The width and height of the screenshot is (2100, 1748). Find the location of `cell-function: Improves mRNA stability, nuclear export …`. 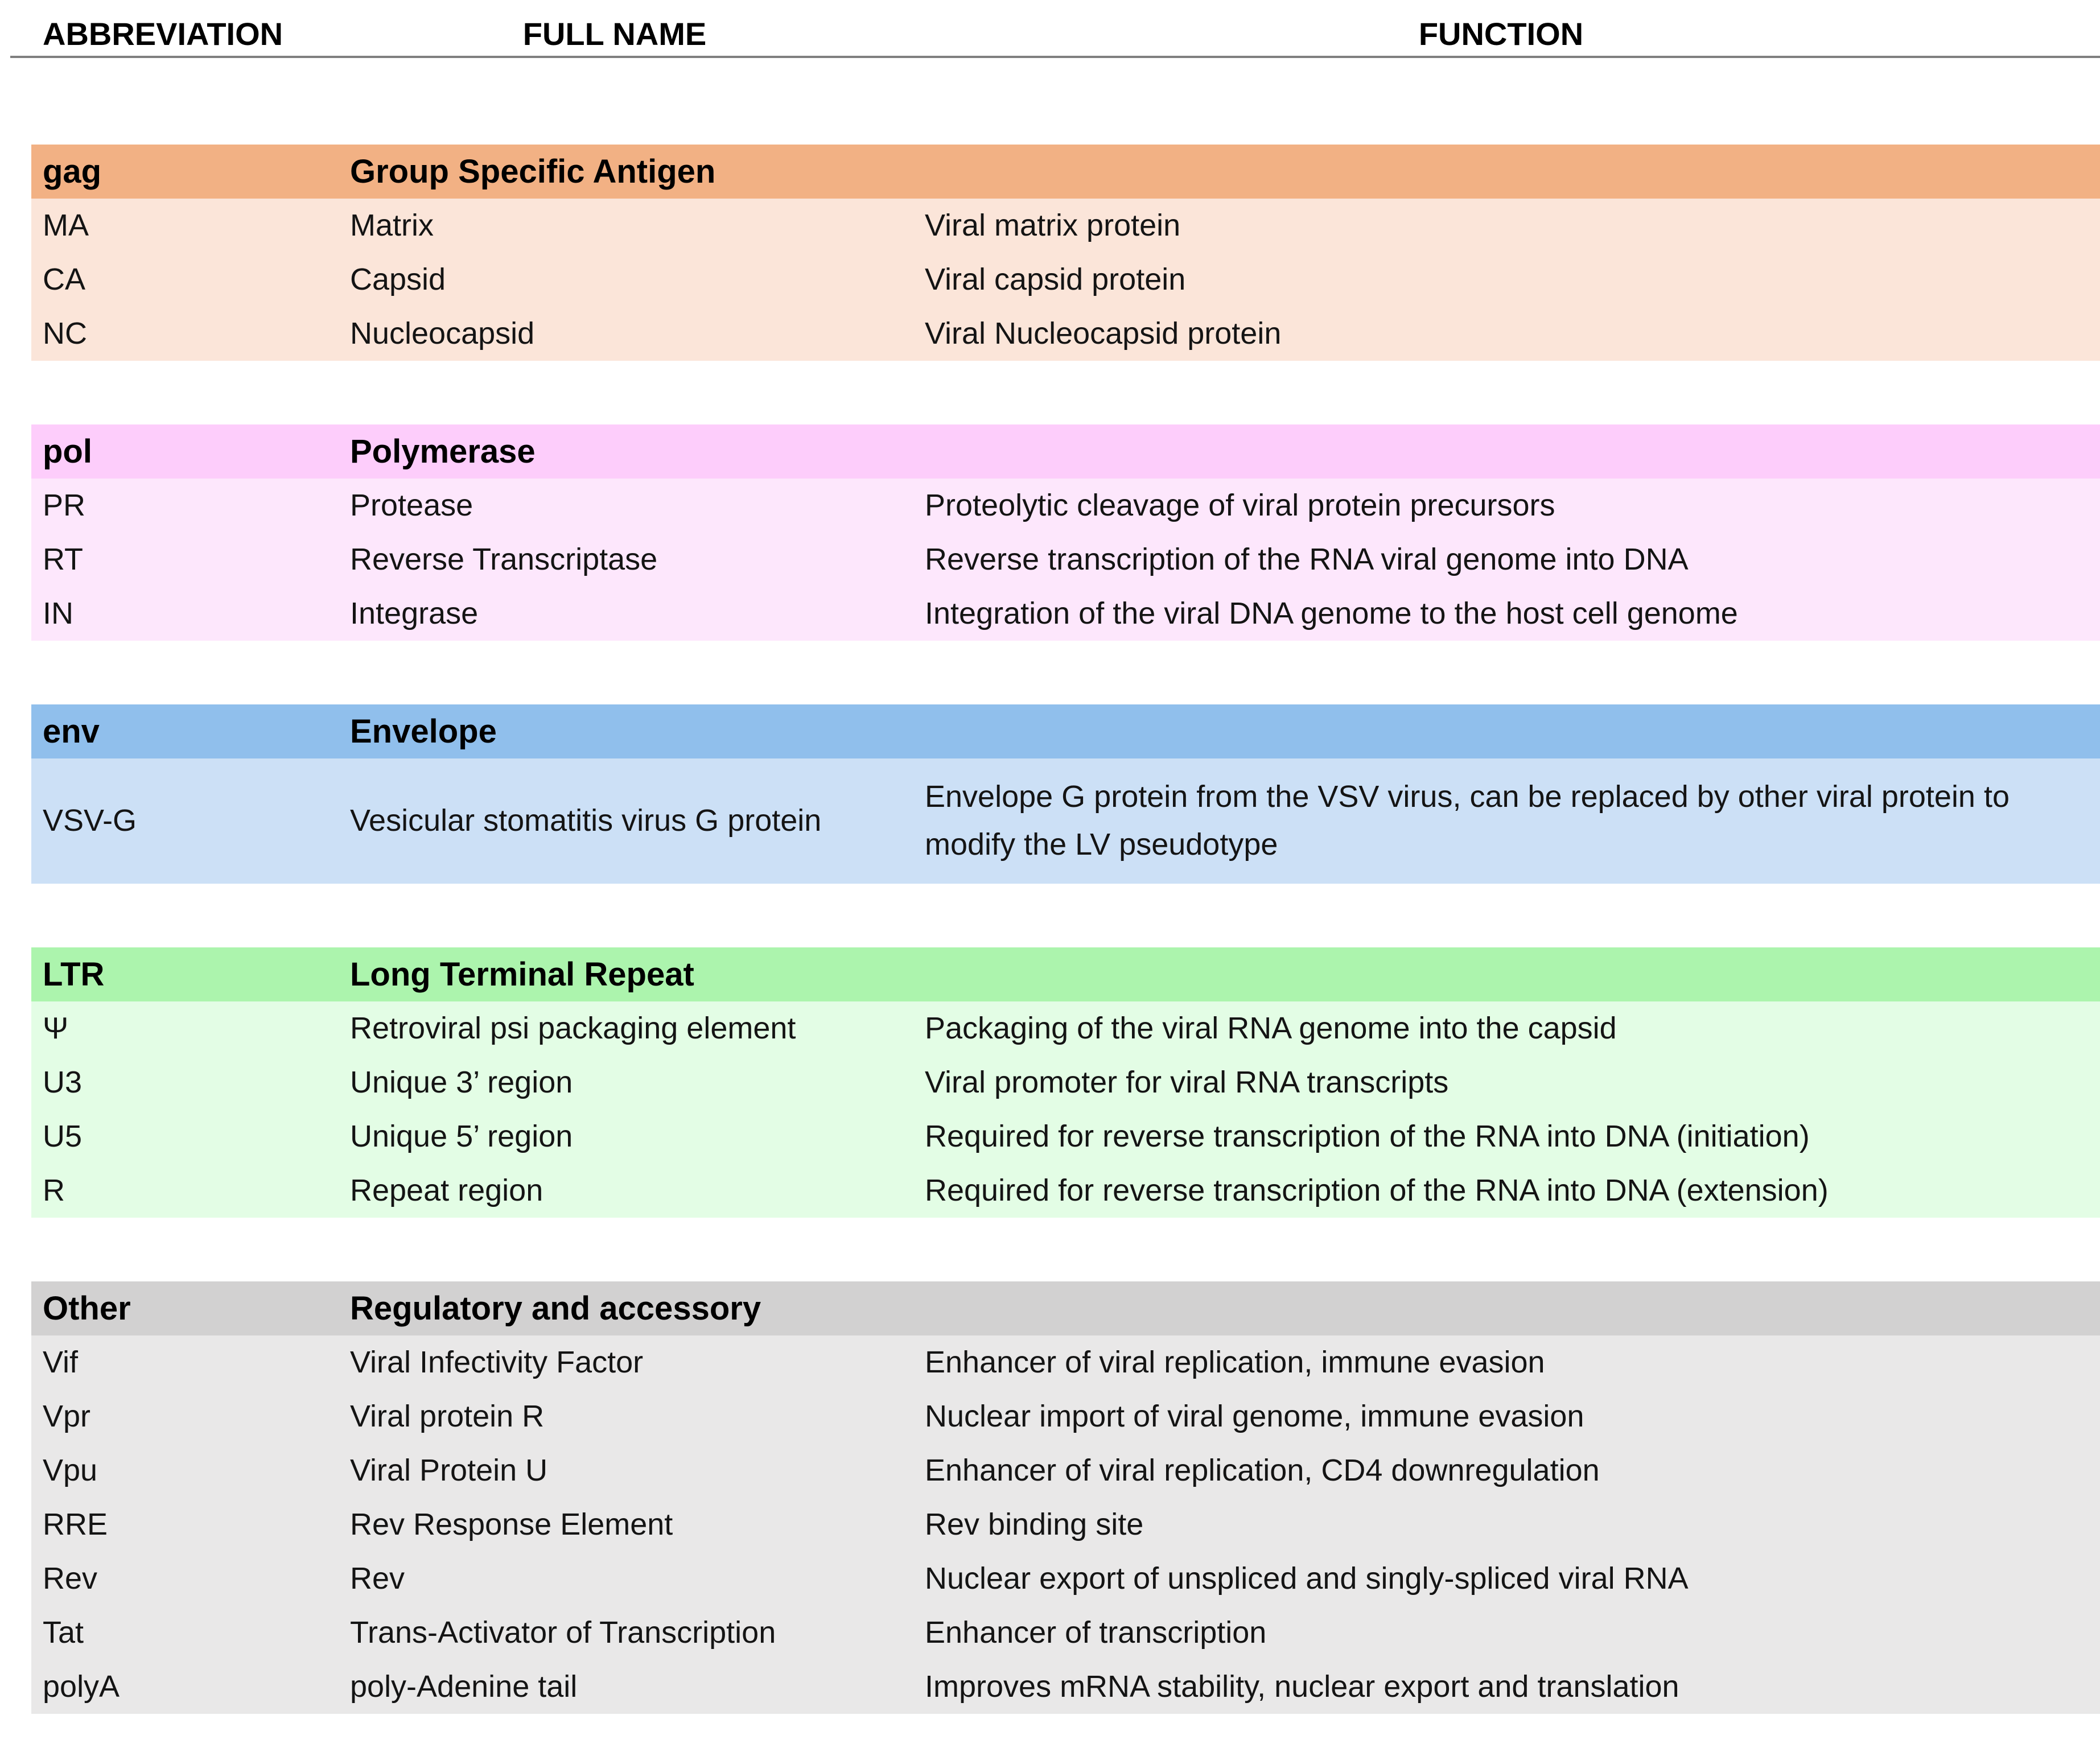

cell-function: Improves mRNA stability, nuclear export … is located at coordinates (1302, 1686).